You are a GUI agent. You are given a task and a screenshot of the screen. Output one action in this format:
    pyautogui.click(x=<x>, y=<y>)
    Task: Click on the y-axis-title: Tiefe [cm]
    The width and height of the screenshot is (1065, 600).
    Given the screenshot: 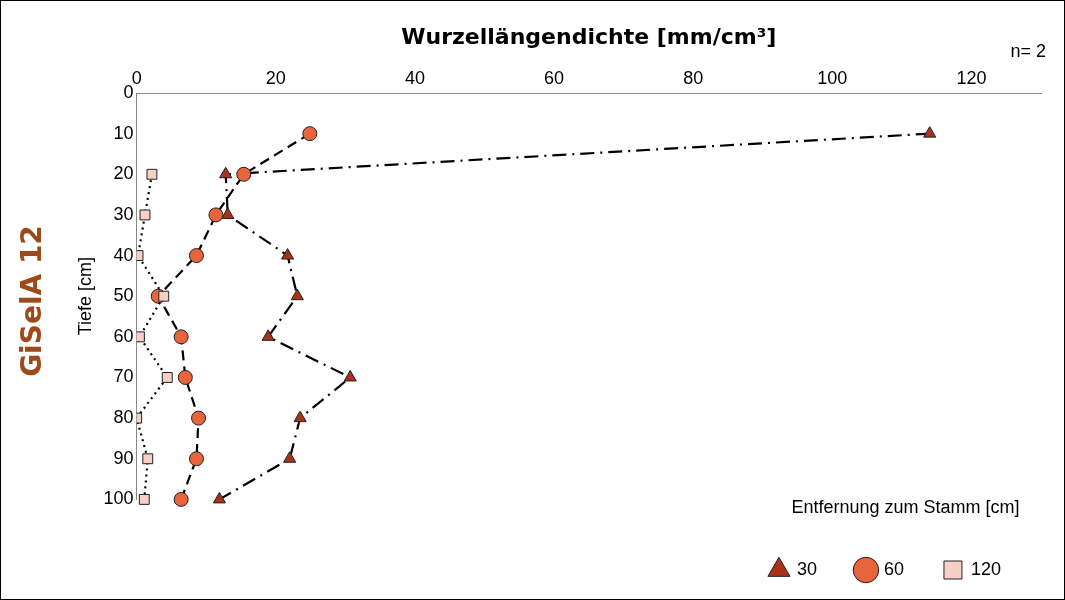 What is the action you would take?
    pyautogui.click(x=84, y=296)
    